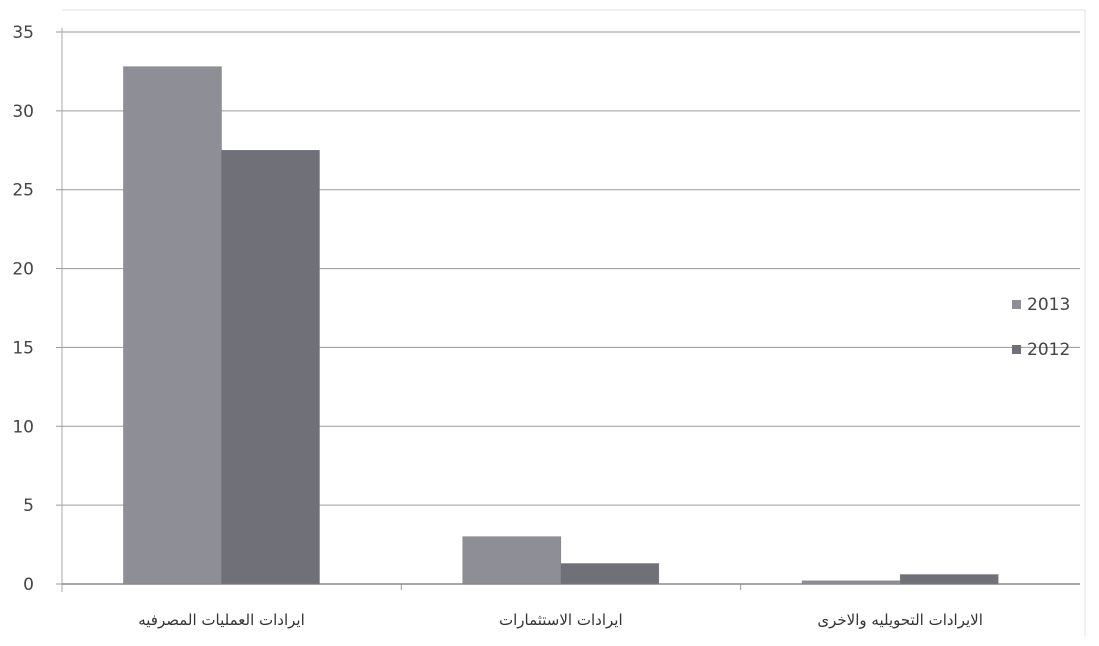 This screenshot has height=646, width=1099. Describe the element at coordinates (23, 309) in the screenshot. I see `y-axis-tick-labels: 0 5 10 15 20 25 30 35` at that location.